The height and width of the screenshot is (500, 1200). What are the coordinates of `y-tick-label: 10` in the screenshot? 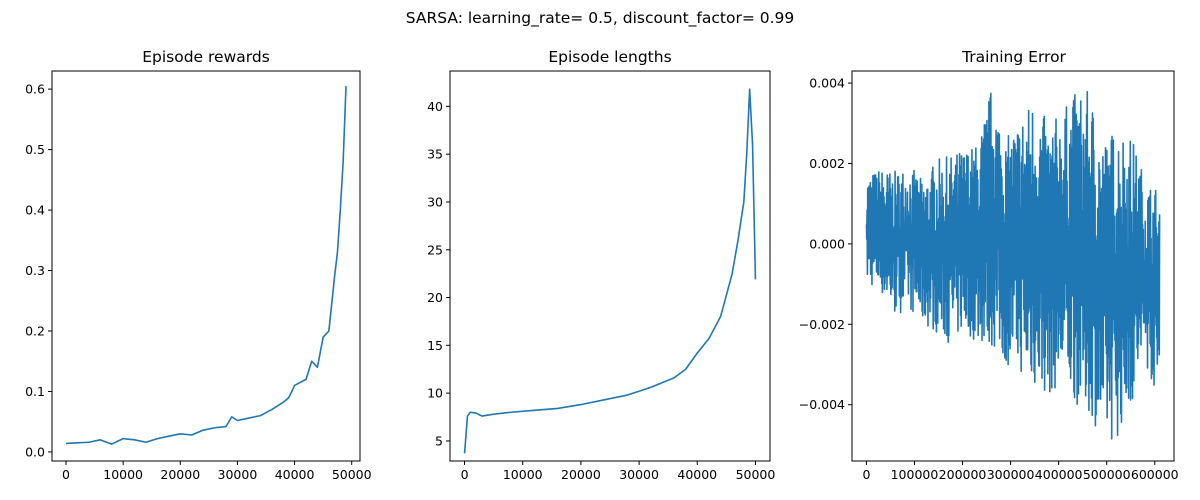 It's located at (435, 393).